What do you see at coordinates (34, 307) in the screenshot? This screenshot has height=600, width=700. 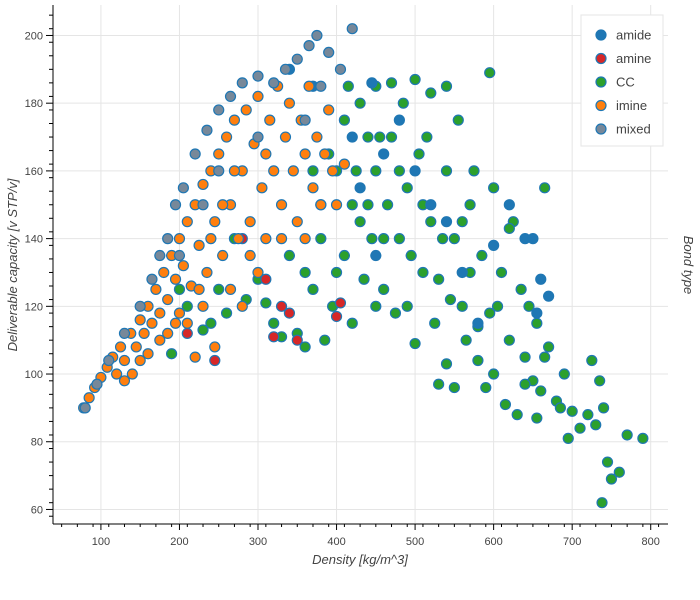 I see `y-tick-label: 120` at bounding box center [34, 307].